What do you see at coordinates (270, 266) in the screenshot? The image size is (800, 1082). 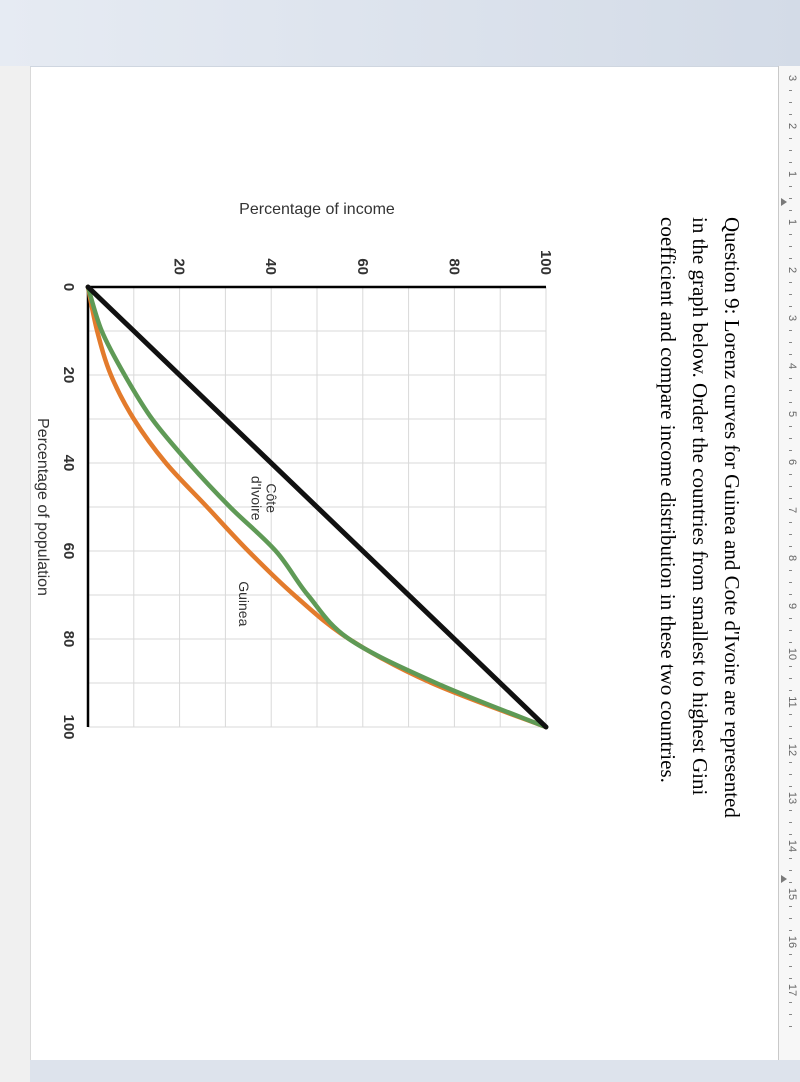 I see `y-tick-label: 40` at bounding box center [270, 266].